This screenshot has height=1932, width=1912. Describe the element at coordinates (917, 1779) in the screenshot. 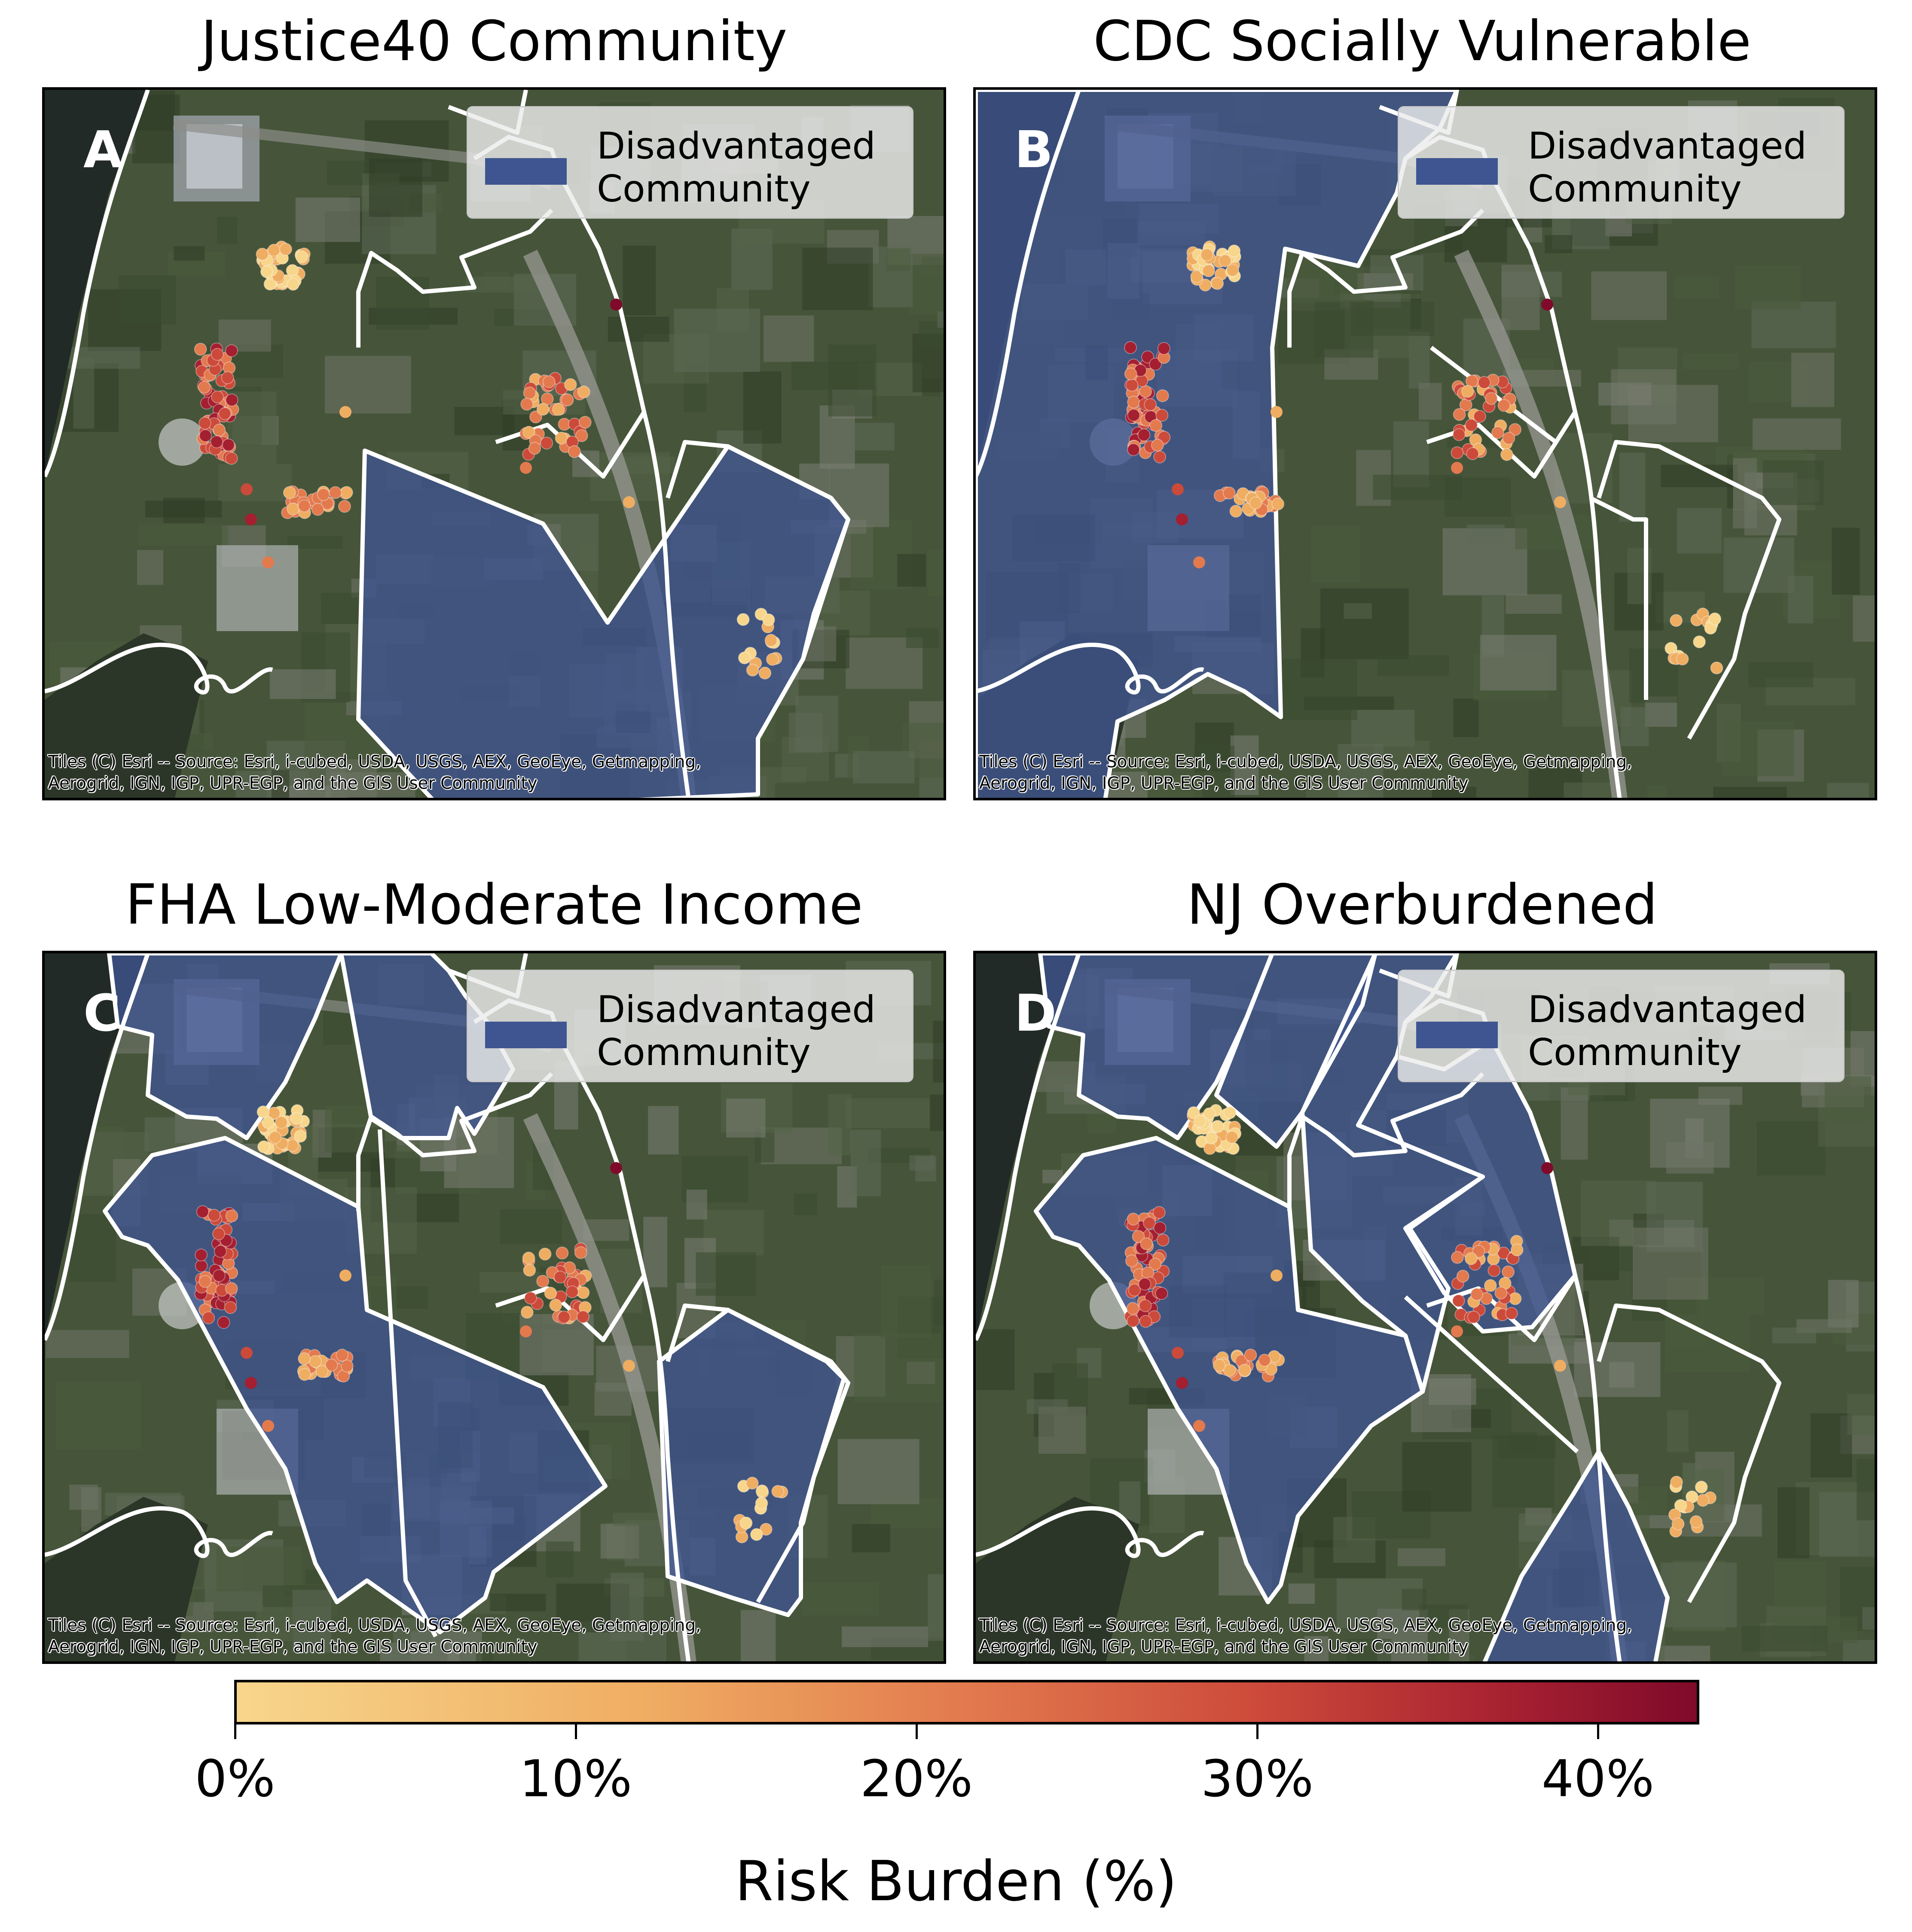

I see `colorbar-tick-label: 20%` at that location.